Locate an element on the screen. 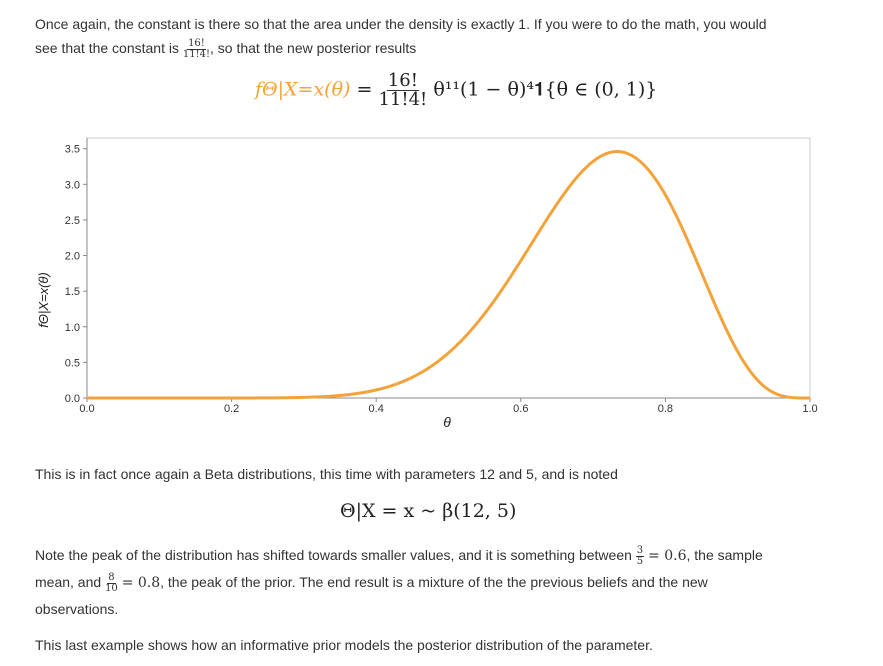 The height and width of the screenshot is (666, 883). y-tick-label: 1.5 is located at coordinates (72, 292).